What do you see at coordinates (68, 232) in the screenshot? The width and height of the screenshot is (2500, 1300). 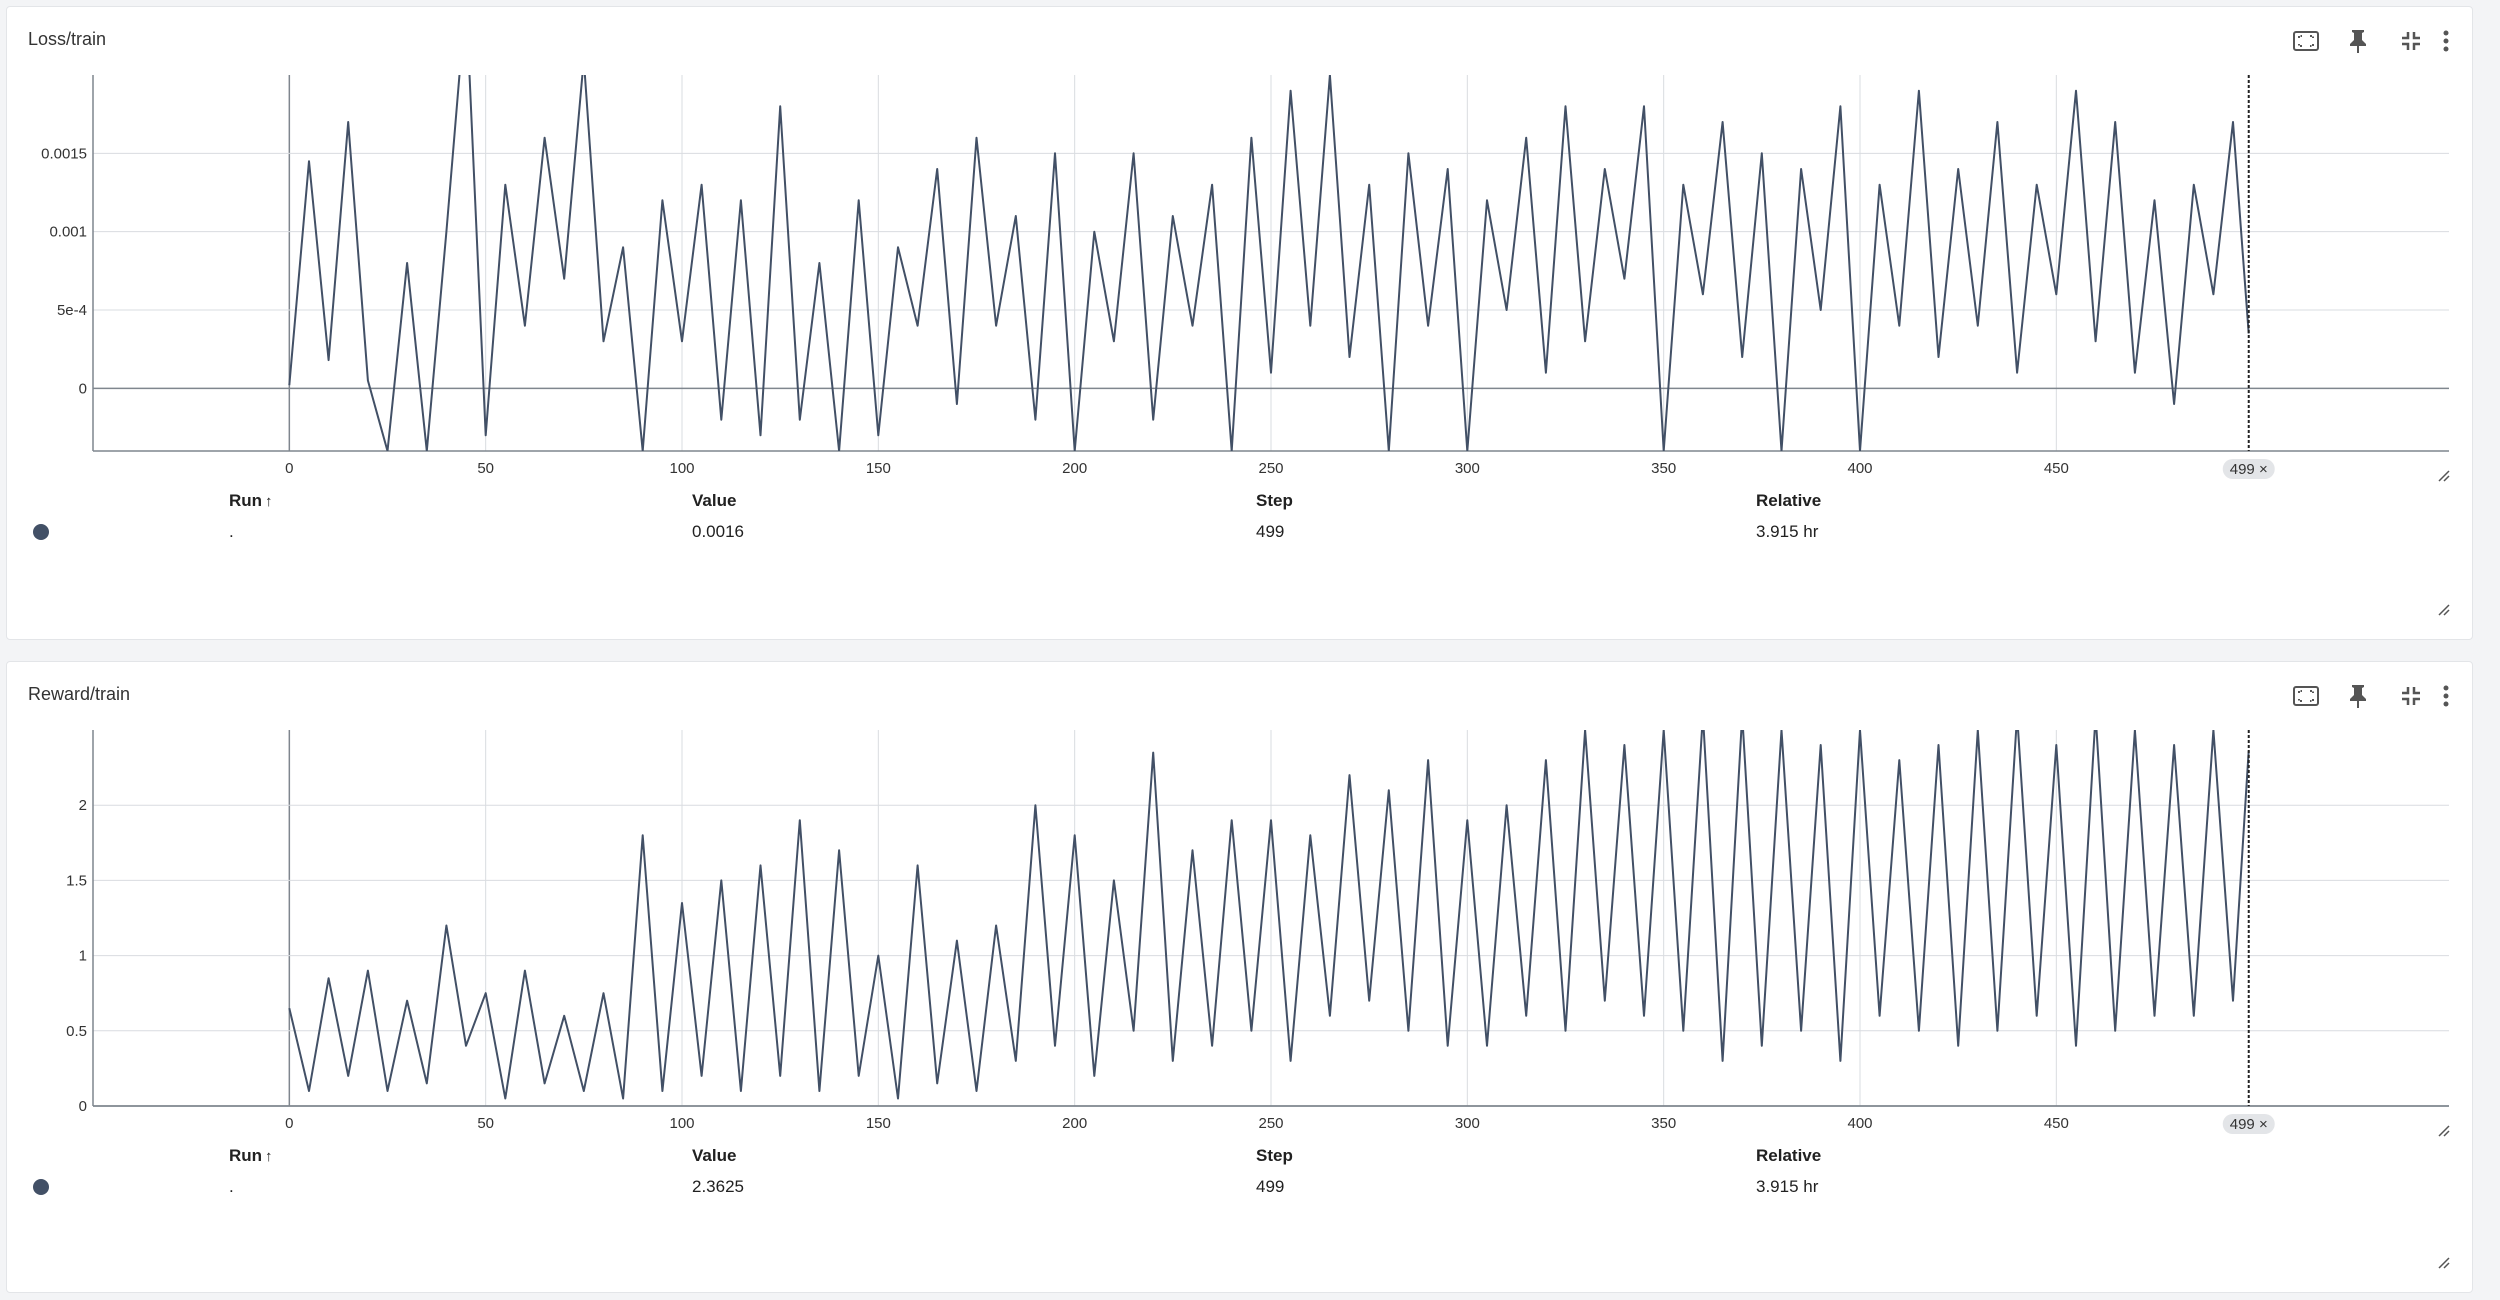 I see `y-tick-label: 0.001` at bounding box center [68, 232].